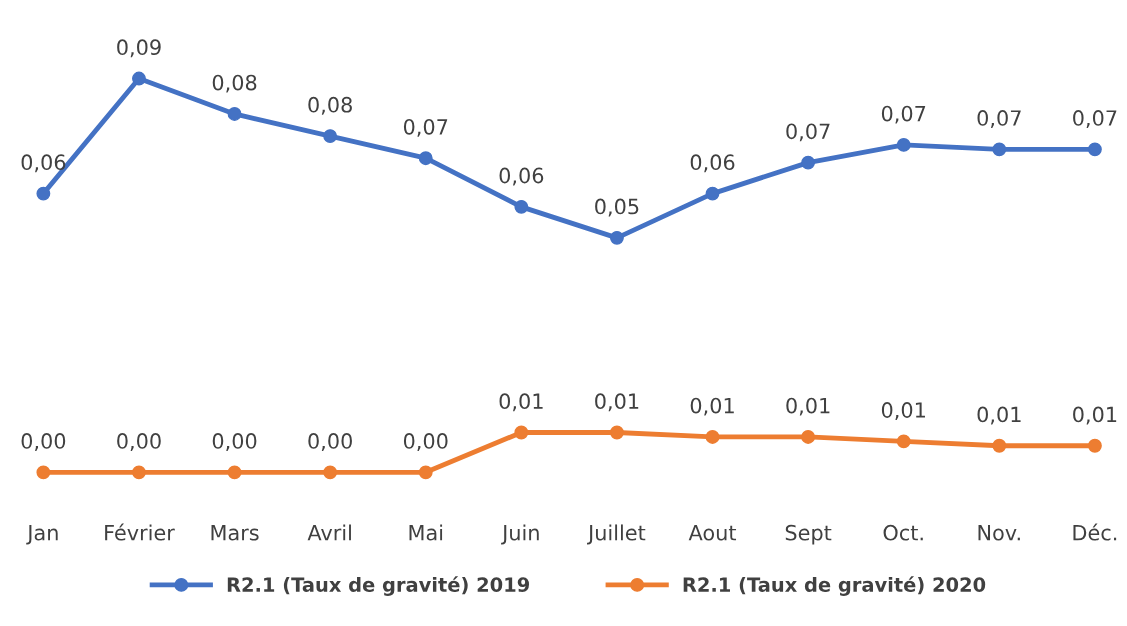  What do you see at coordinates (426, 532) in the screenshot?
I see `x-tick-label: Mai` at bounding box center [426, 532].